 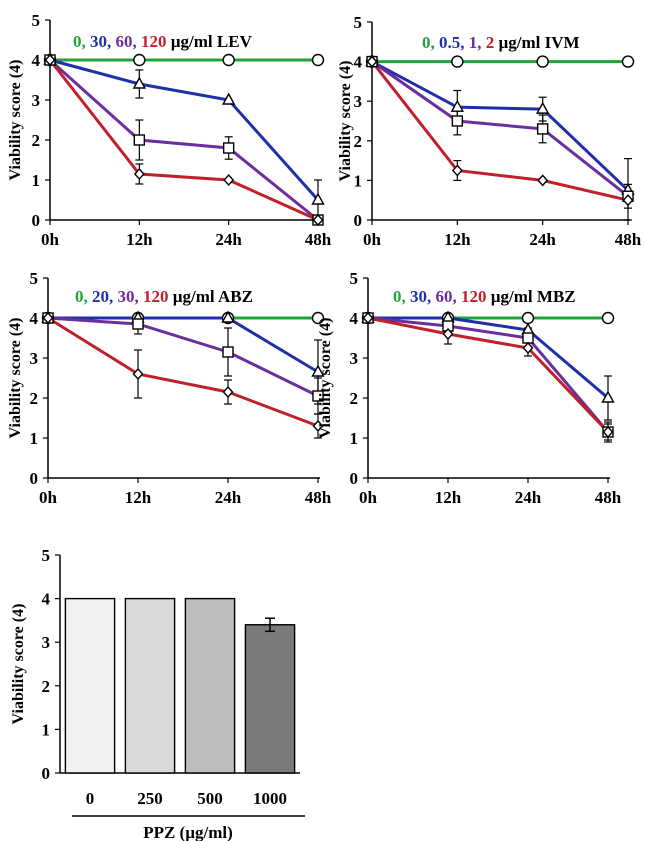 What do you see at coordinates (531, 296) in the screenshot?
I see `legend-entry: µg/ml MBZ` at bounding box center [531, 296].